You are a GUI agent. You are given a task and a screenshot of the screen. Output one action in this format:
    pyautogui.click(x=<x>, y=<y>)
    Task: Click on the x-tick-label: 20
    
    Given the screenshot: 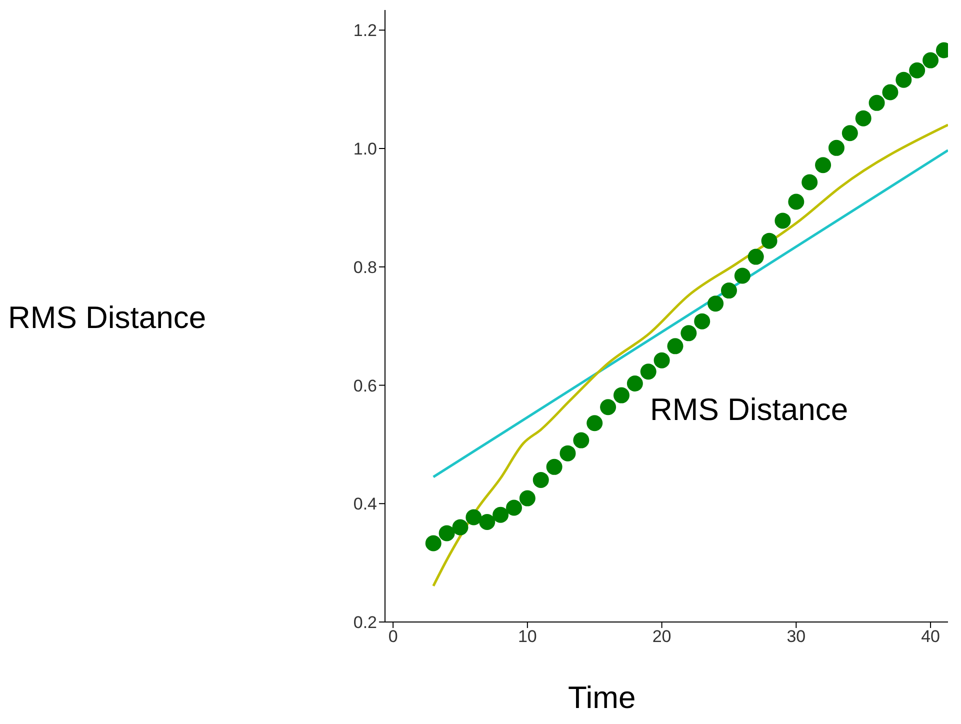 What is the action you would take?
    pyautogui.click(x=662, y=636)
    